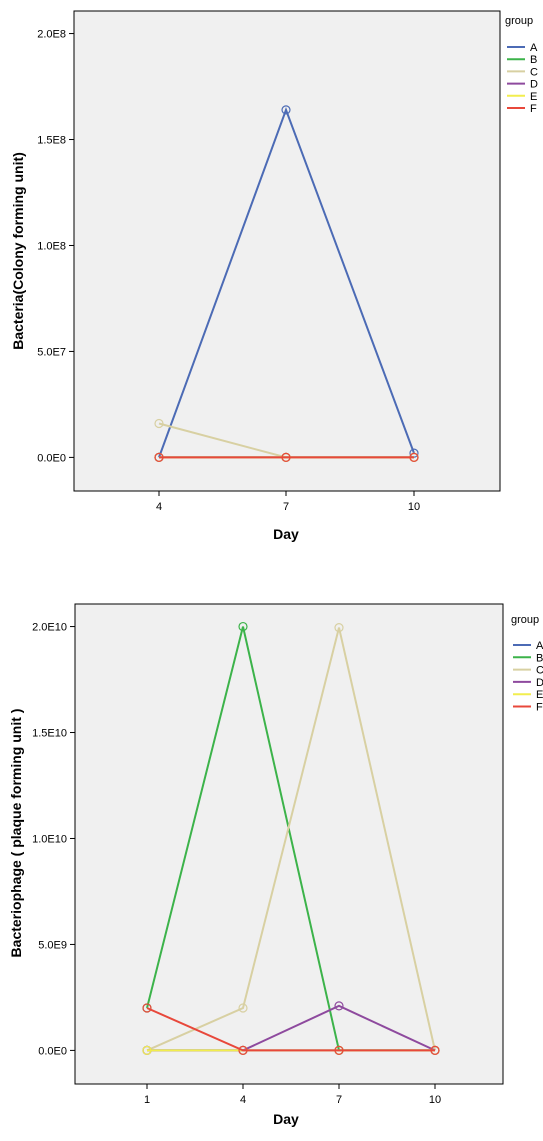  What do you see at coordinates (52, 945) in the screenshot?
I see `y-tick-label: 5.0E9` at bounding box center [52, 945].